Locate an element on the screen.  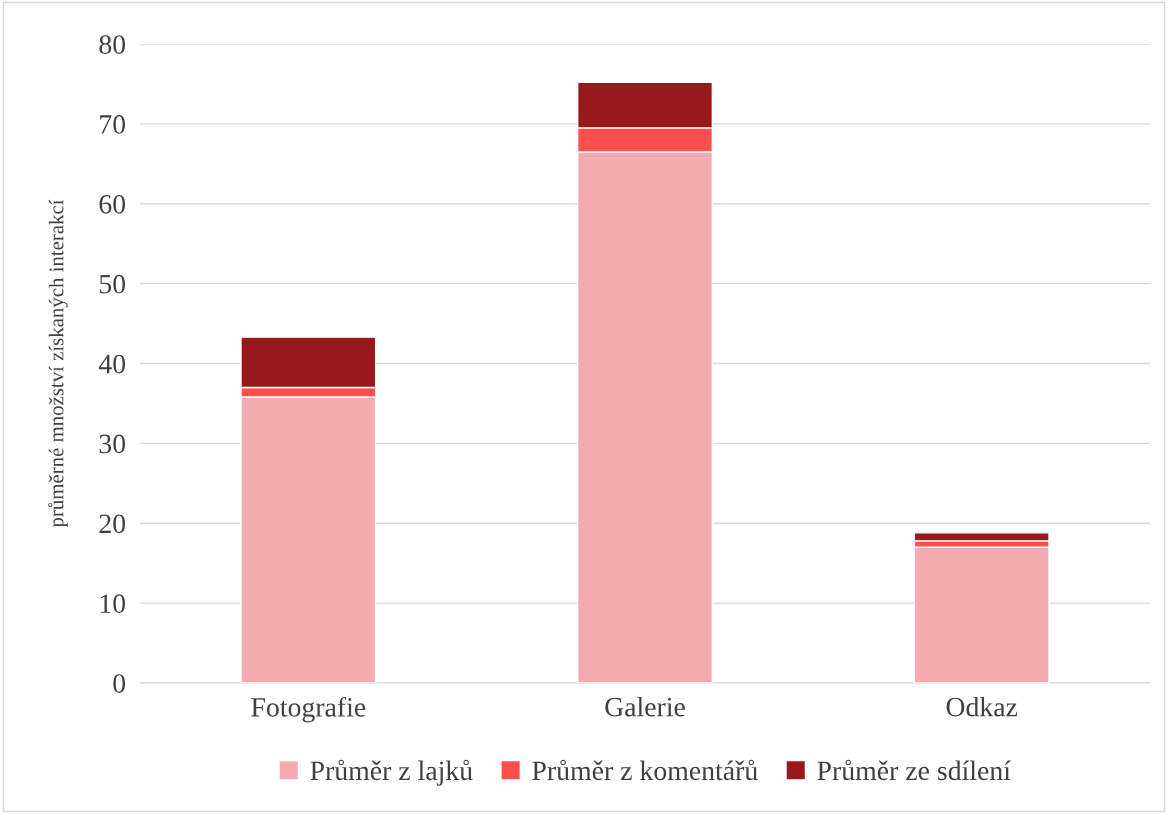
y-tick-label: 70 is located at coordinates (113, 124).